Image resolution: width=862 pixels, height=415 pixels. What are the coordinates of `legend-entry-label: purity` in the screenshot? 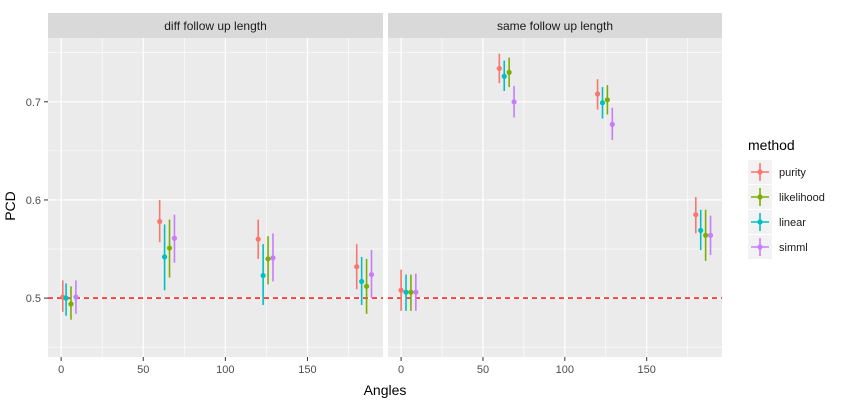 It's located at (792, 173).